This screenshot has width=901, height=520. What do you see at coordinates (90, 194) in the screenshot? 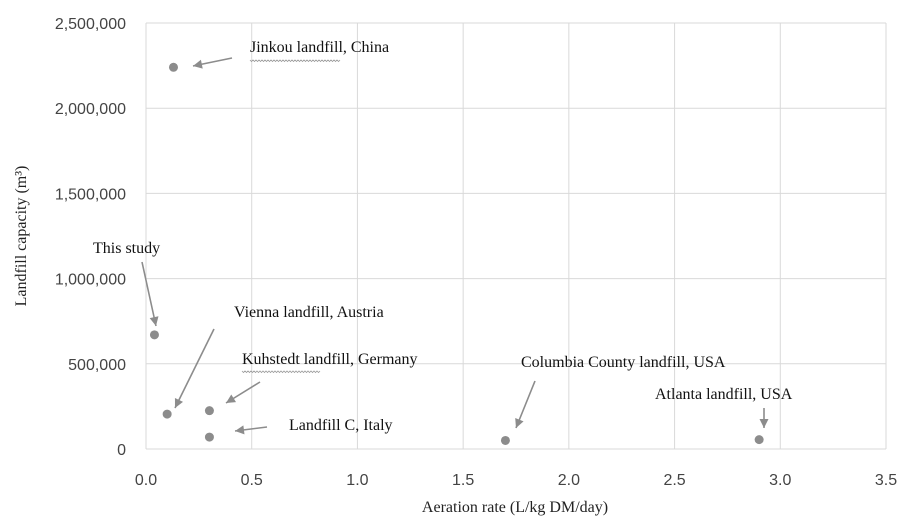
I see `y-tick-label: 1,500,000` at bounding box center [90, 194].